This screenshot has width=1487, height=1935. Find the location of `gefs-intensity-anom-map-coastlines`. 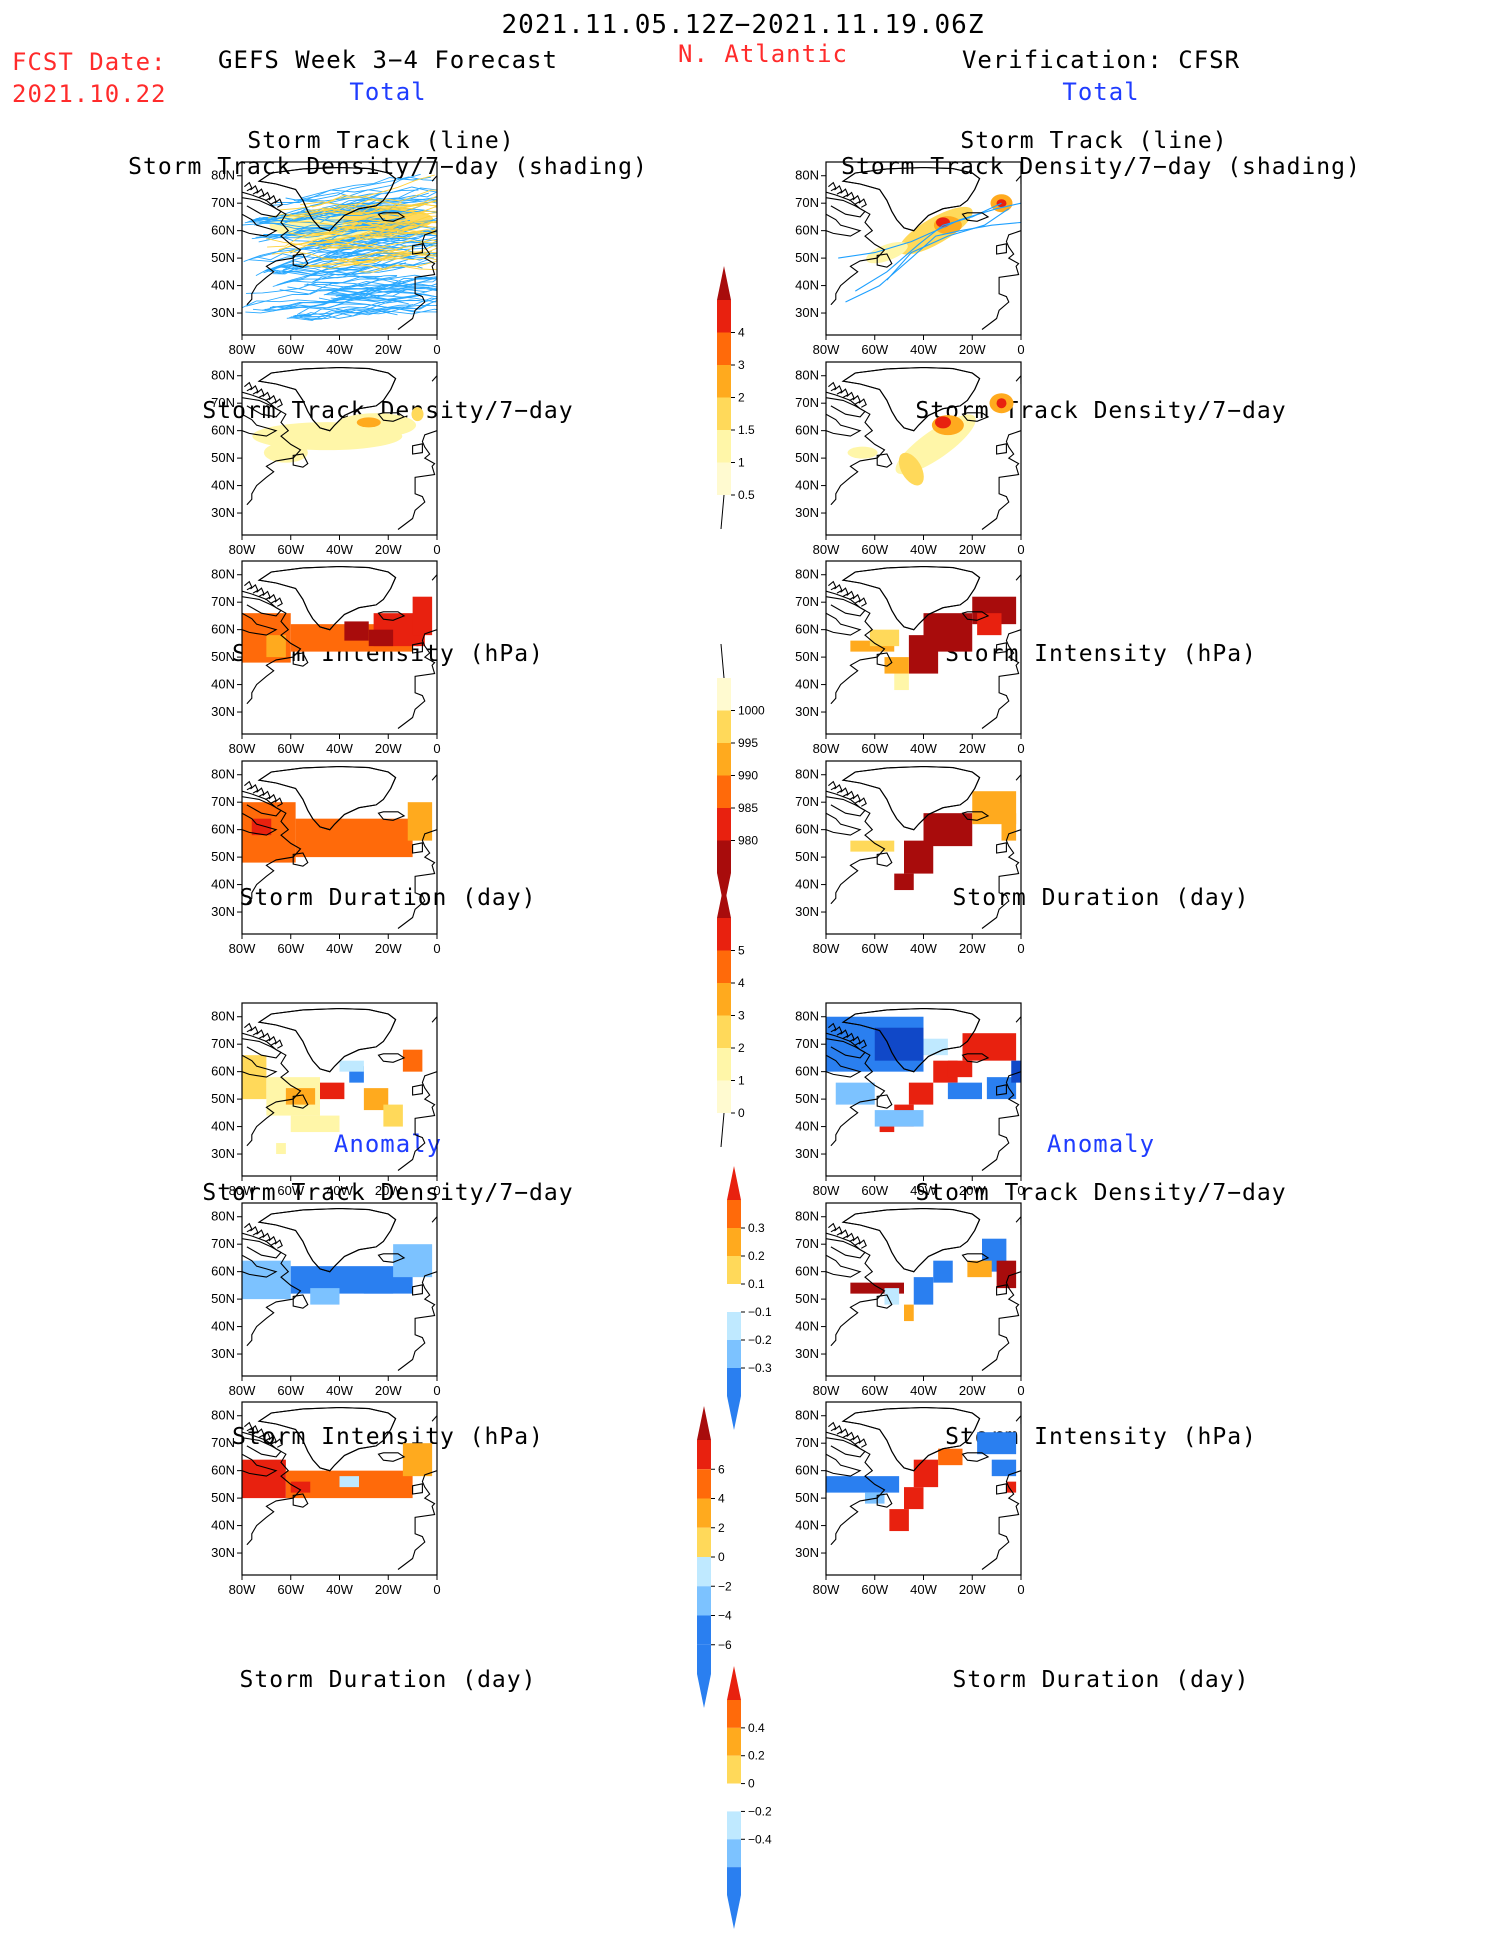

gefs-intensity-anom-map-coastlines is located at coordinates (339, 1289).